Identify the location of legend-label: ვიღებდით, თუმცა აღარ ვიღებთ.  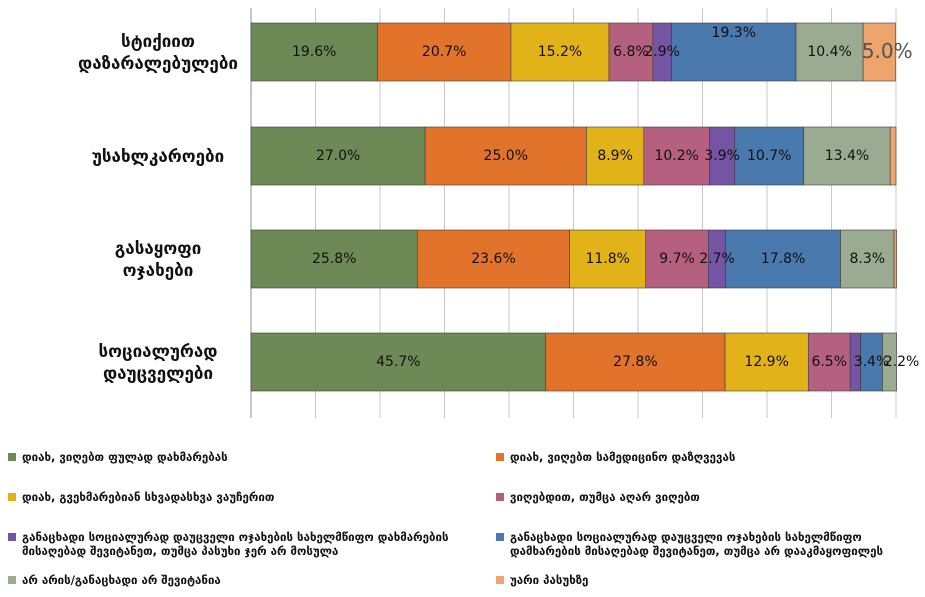
(605, 497).